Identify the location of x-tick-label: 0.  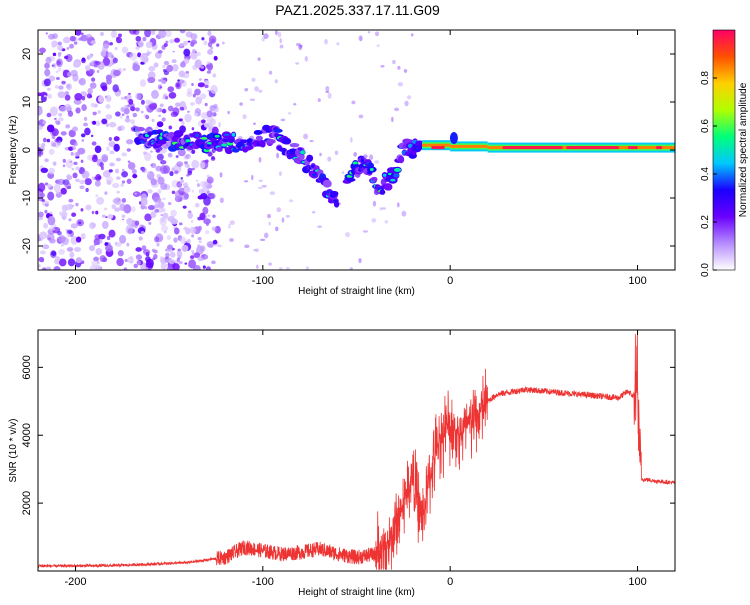
(450, 582).